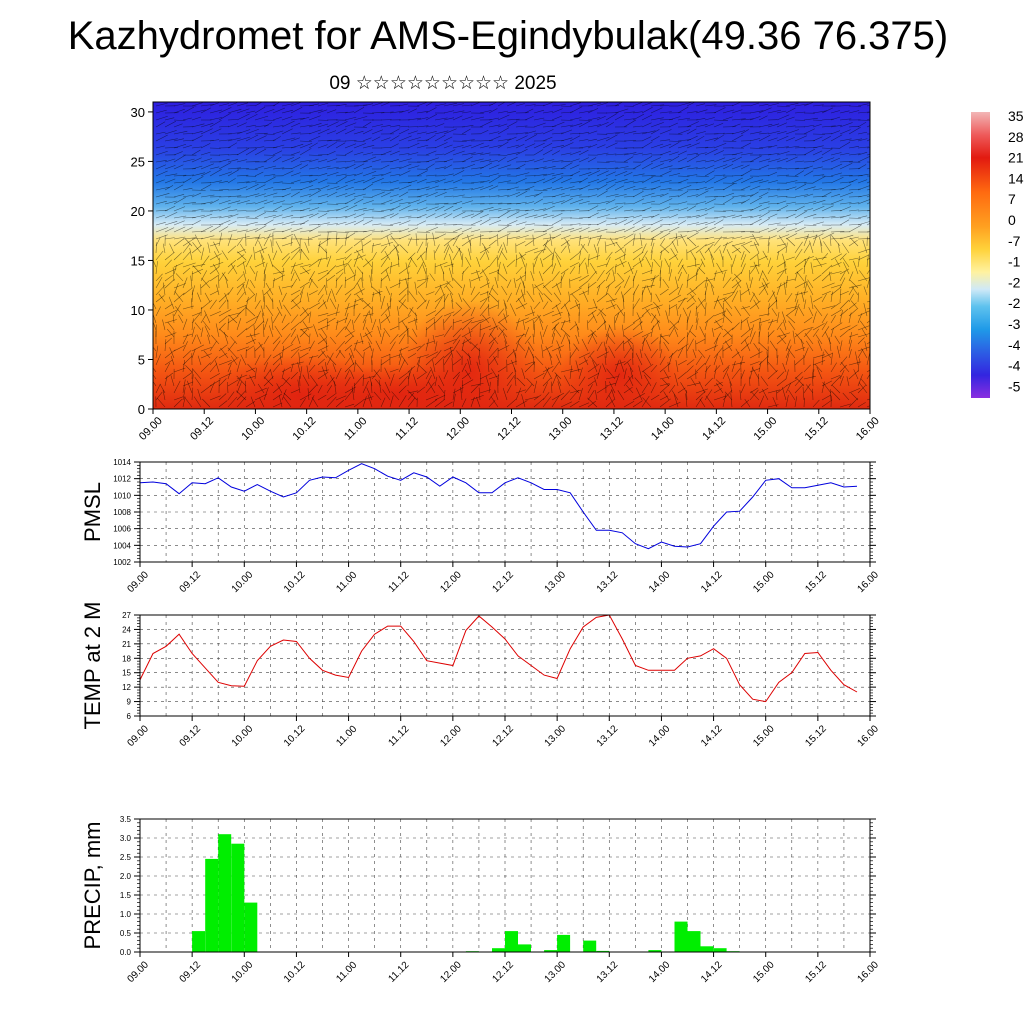 Image resolution: width=1024 pixels, height=1024 pixels. What do you see at coordinates (129, 716) in the screenshot?
I see `y-tick-label: 6` at bounding box center [129, 716].